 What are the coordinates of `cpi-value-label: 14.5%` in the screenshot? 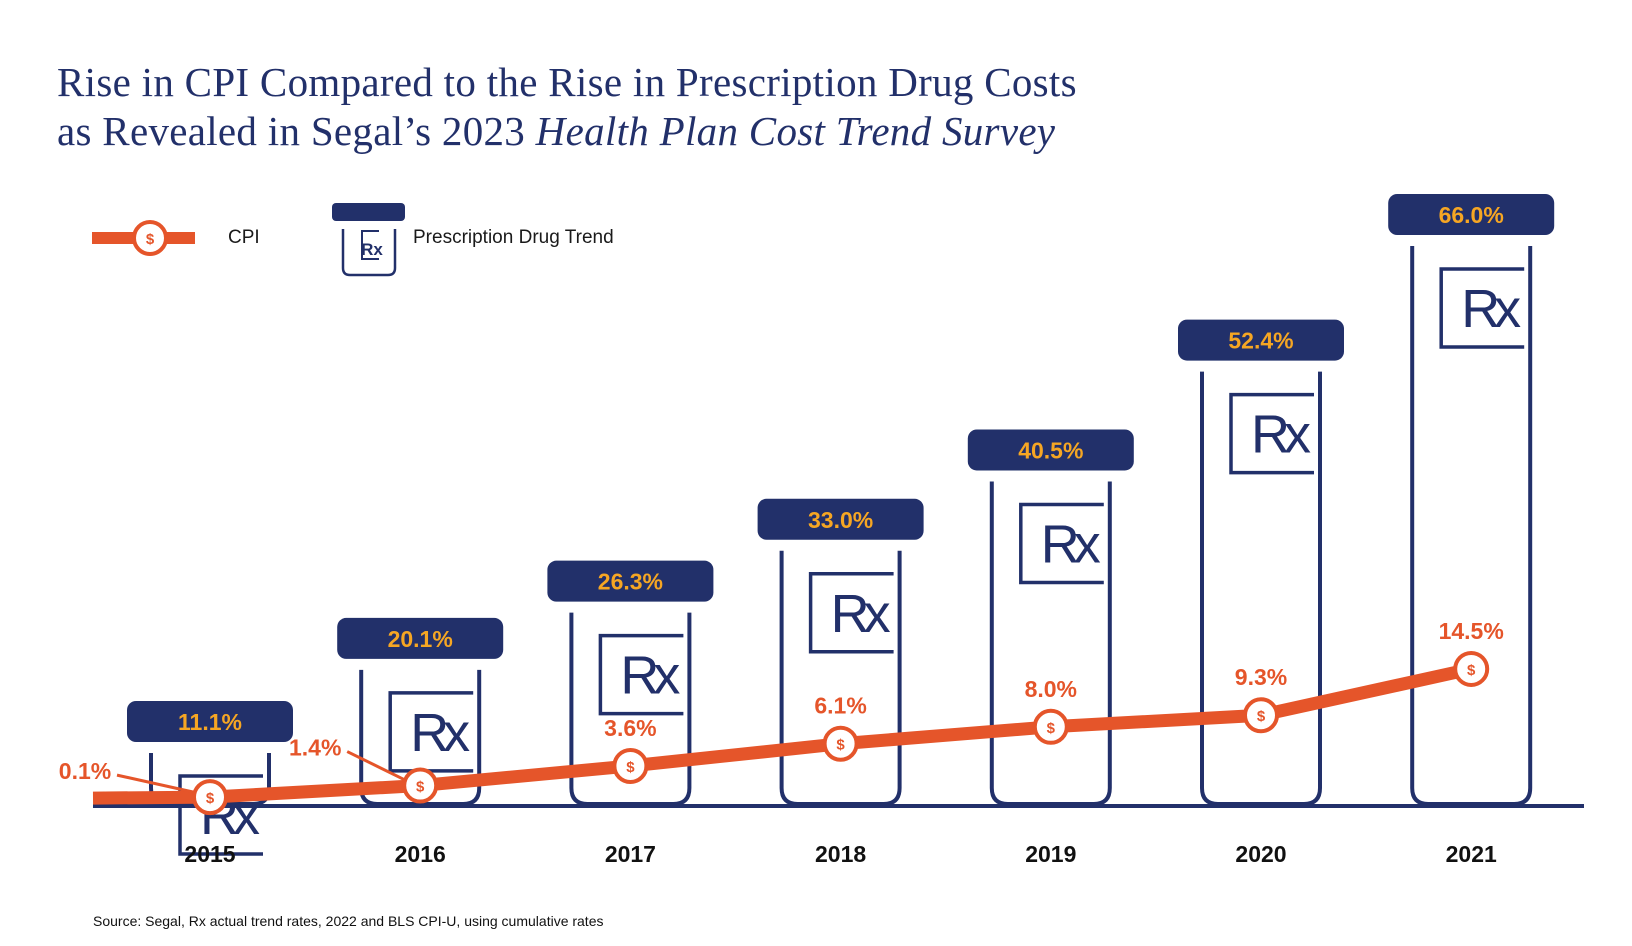 It's located at (1471, 631).